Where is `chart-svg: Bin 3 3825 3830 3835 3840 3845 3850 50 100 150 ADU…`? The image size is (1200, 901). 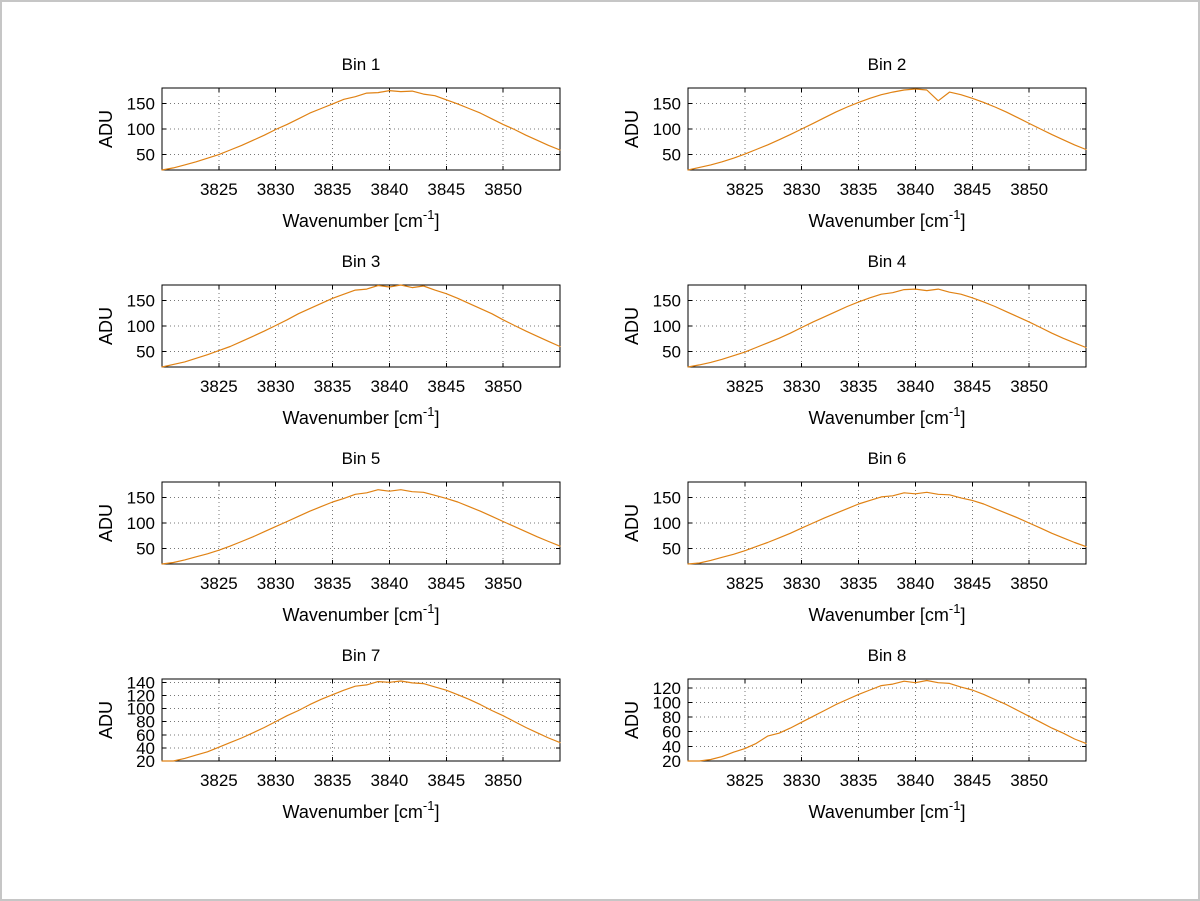
chart-svg: Bin 3 3825 3830 3835 3840 3845 3850 50 100 150 ADU… is located at coordinates (328, 340).